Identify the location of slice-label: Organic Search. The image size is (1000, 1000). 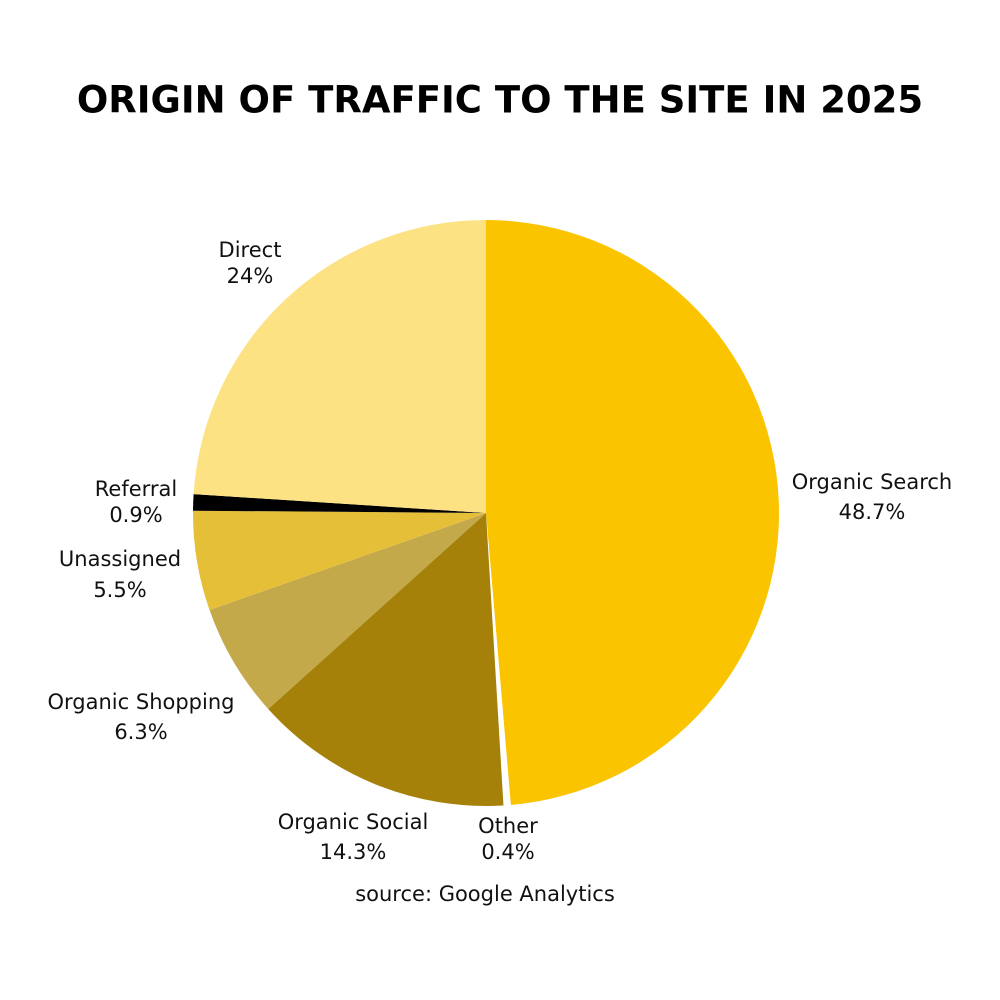
(872, 482).